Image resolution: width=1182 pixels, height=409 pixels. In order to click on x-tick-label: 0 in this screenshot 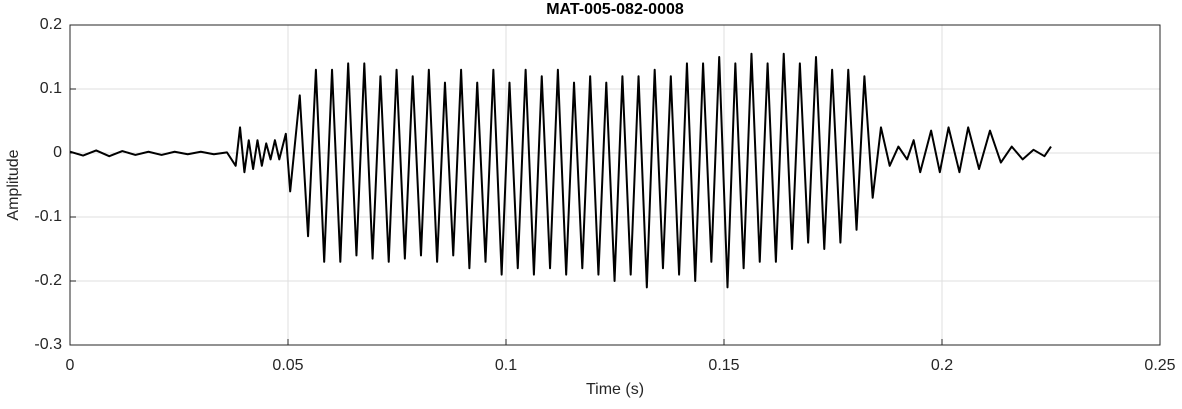, I will do `click(70, 365)`.